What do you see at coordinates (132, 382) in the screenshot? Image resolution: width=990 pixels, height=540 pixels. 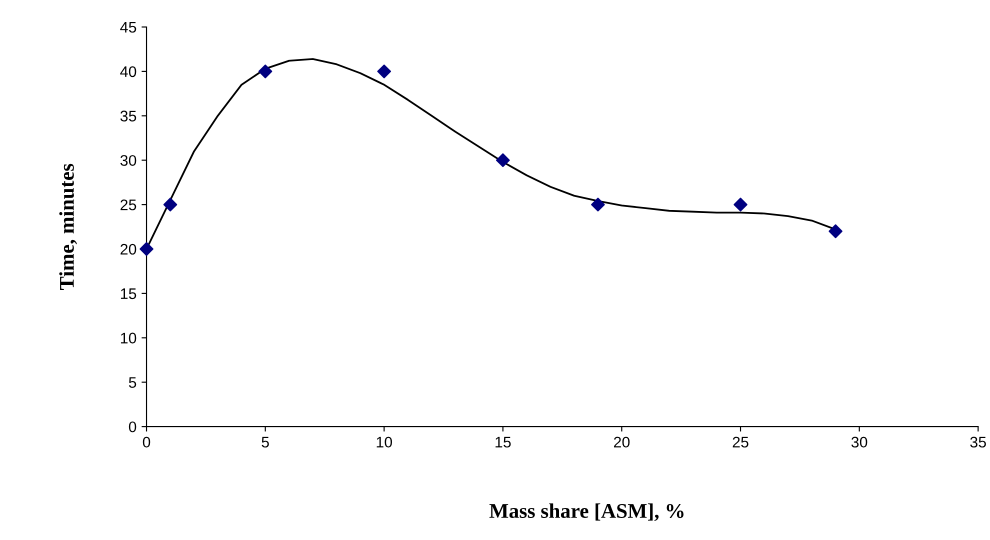 I see `y-tick-label: 5` at bounding box center [132, 382].